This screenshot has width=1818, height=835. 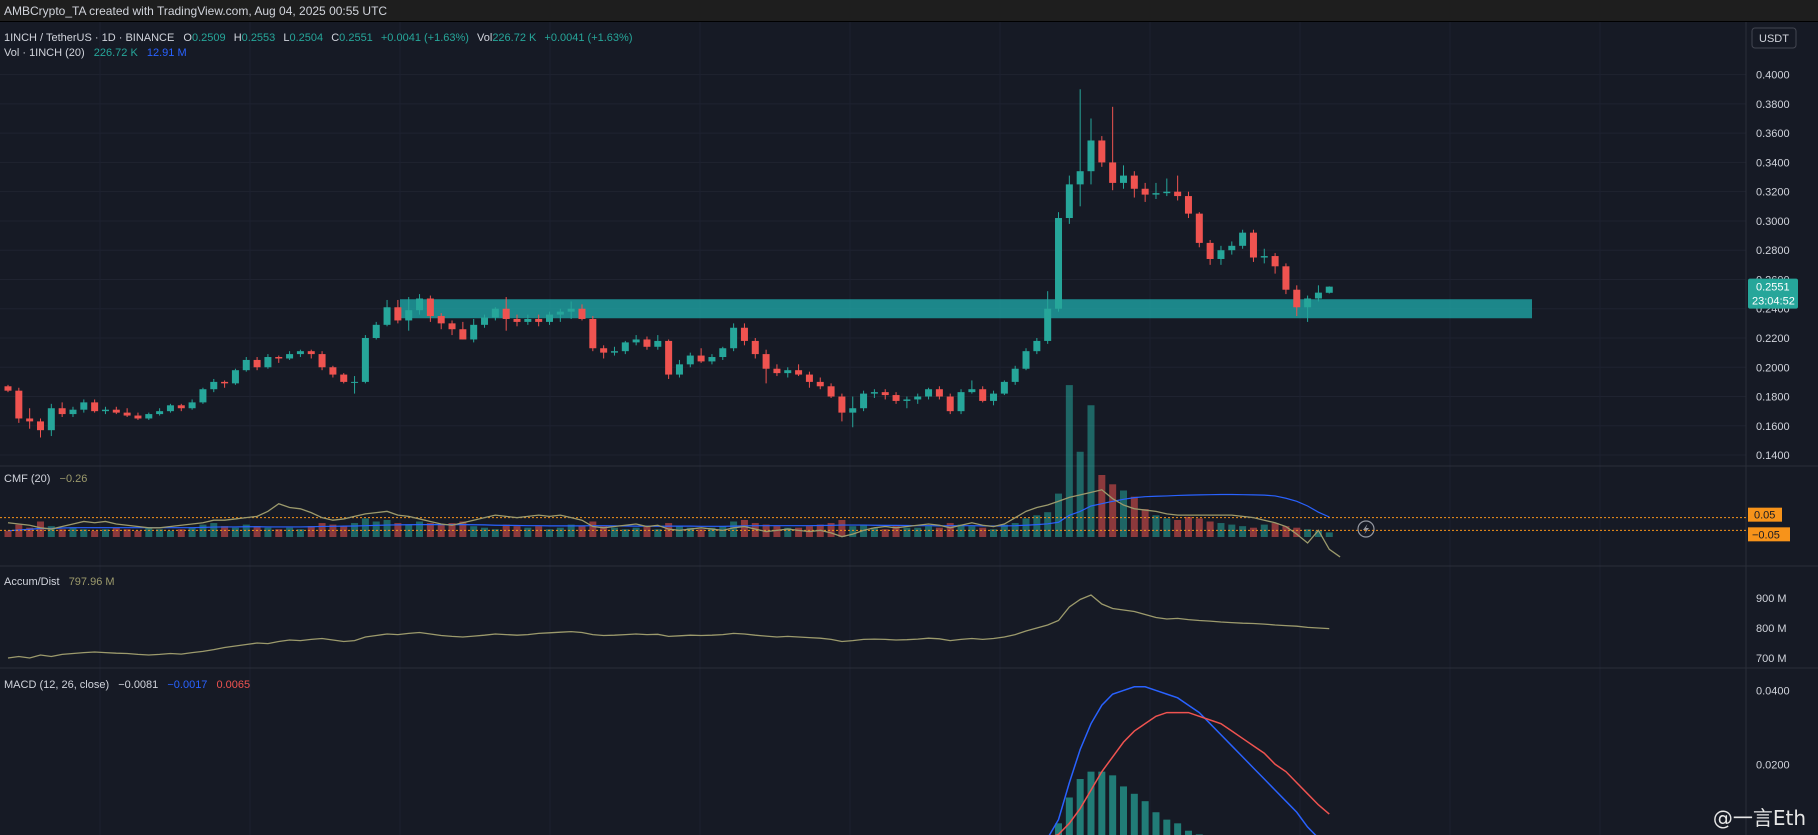 What do you see at coordinates (484, 38) in the screenshot?
I see `vol-label: Vol` at bounding box center [484, 38].